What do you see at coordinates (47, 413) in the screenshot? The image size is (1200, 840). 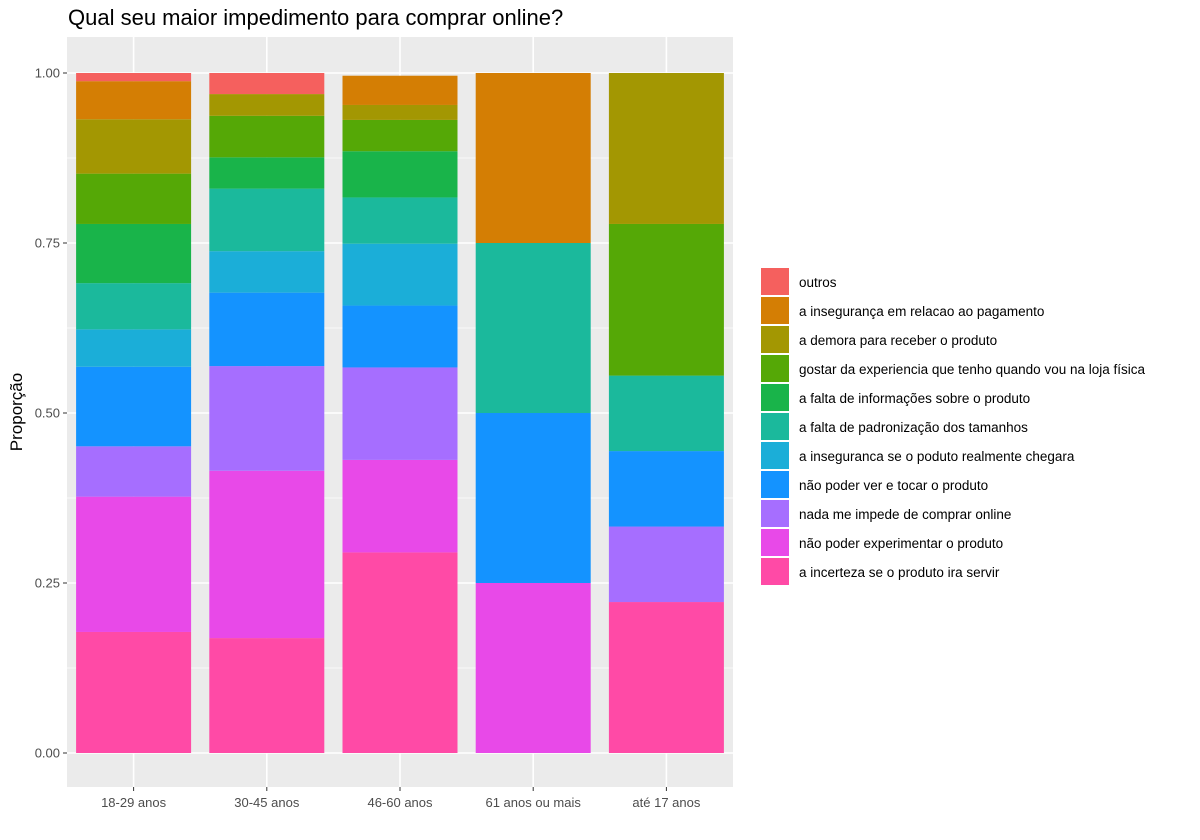 I see `y-tick-label: 0.50` at bounding box center [47, 413].